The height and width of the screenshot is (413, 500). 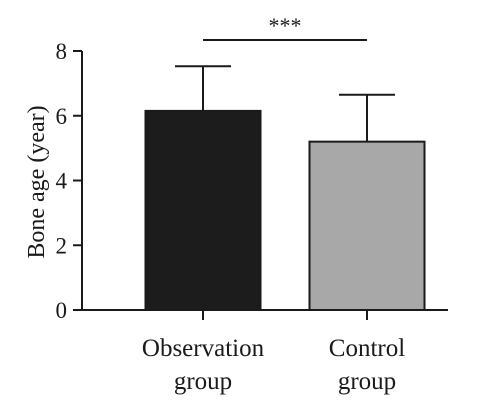 I want to click on category-label-1-line-1: group, so click(x=367, y=381).